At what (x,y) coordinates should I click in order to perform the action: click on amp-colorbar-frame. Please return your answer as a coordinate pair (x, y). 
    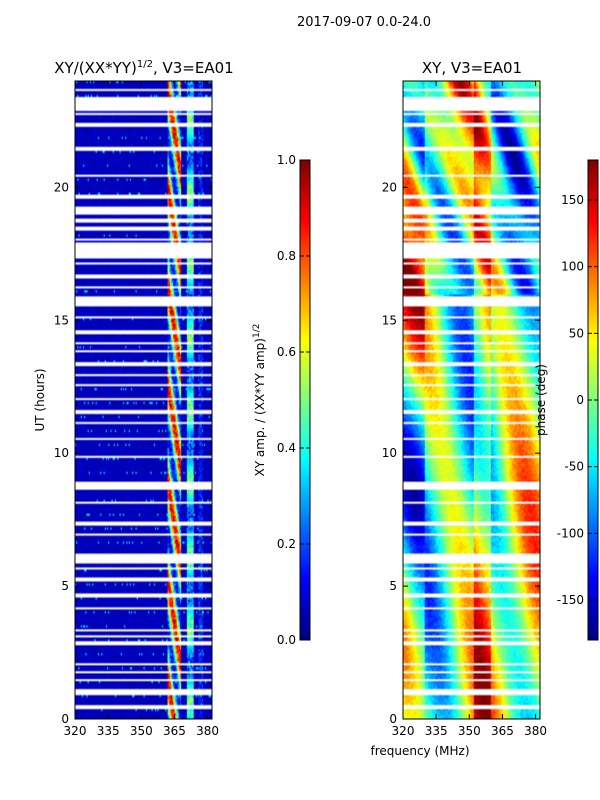
    Looking at the image, I should click on (305, 400).